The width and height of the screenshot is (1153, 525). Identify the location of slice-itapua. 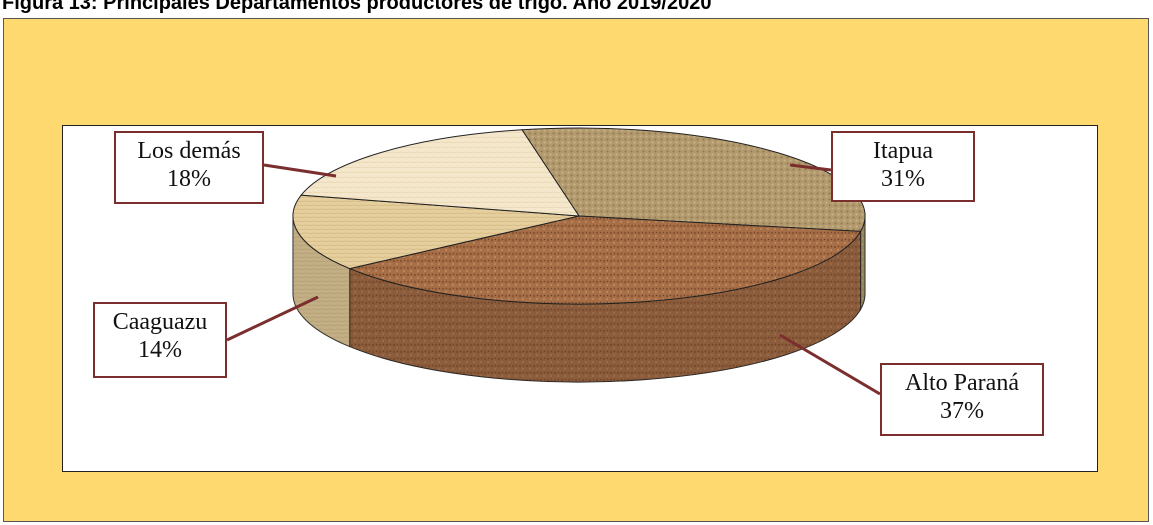
(693, 179).